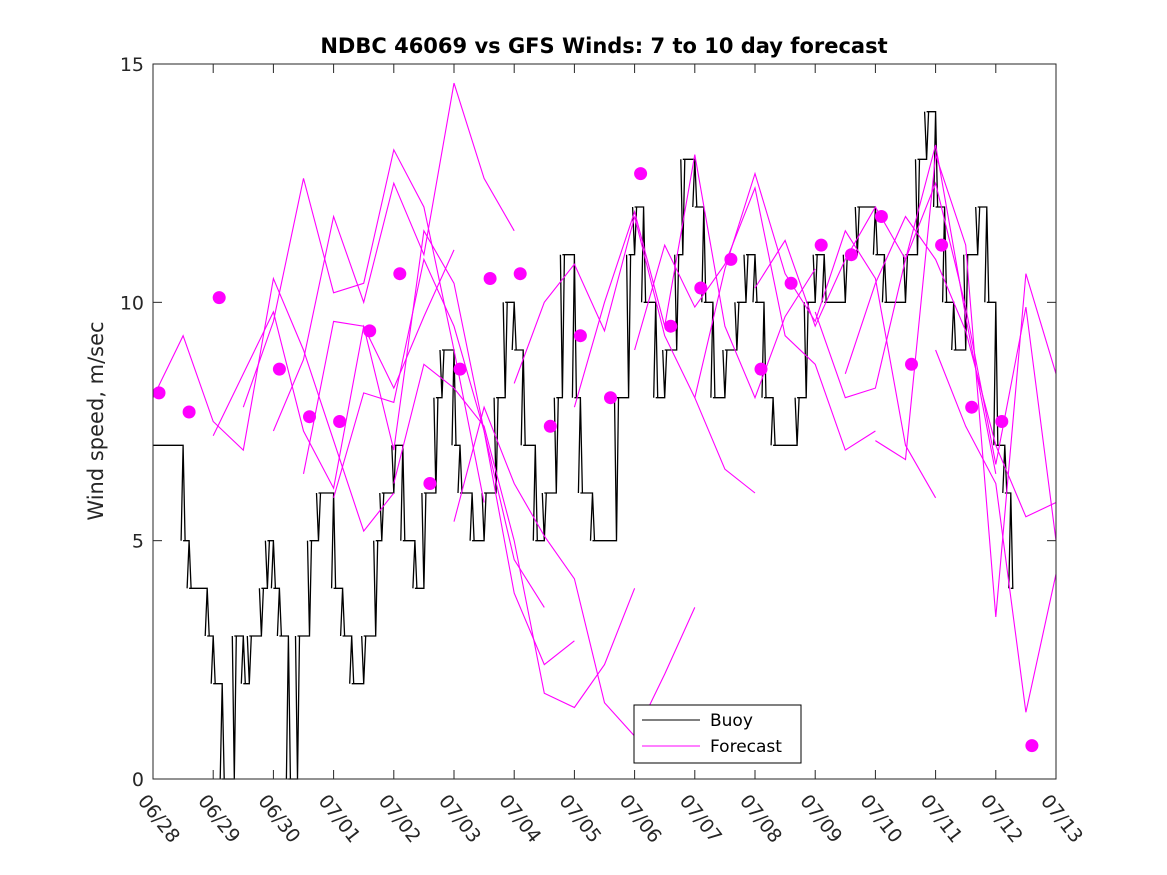  What do you see at coordinates (138, 542) in the screenshot?
I see `y-tick-label: 5` at bounding box center [138, 542].